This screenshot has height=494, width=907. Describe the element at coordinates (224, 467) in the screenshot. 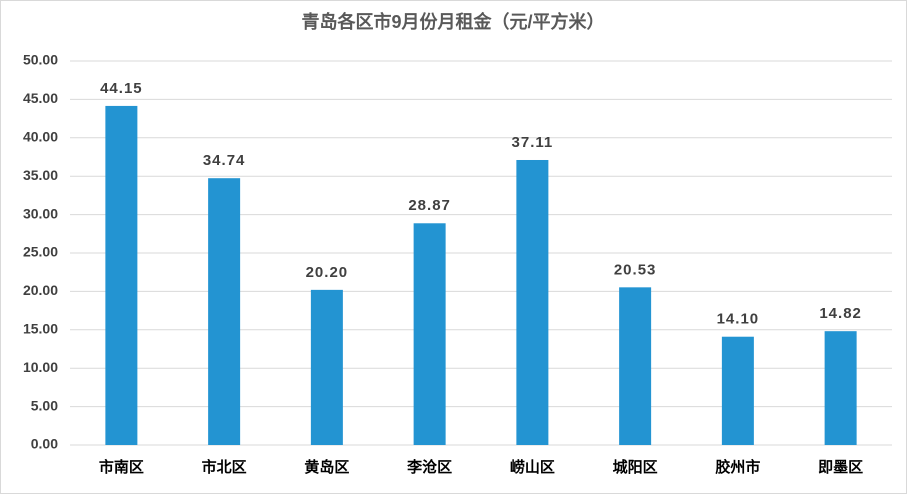

I see `x-tick-label: 市北区` at that location.